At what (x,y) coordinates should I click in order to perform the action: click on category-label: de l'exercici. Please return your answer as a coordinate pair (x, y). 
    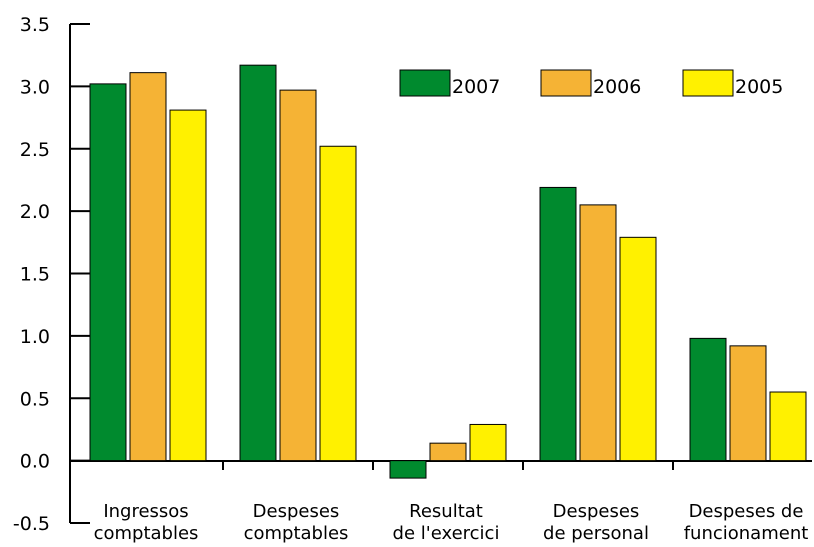
    Looking at the image, I should click on (446, 533).